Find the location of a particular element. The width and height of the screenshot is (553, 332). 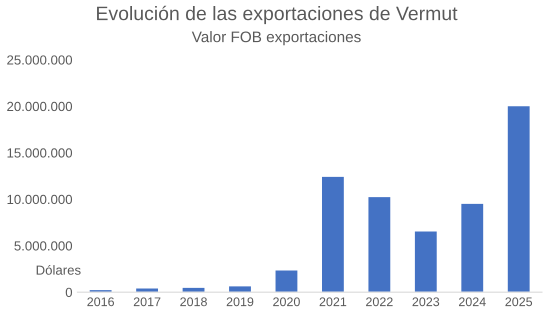

y-tick-label: 0 is located at coordinates (69, 293).